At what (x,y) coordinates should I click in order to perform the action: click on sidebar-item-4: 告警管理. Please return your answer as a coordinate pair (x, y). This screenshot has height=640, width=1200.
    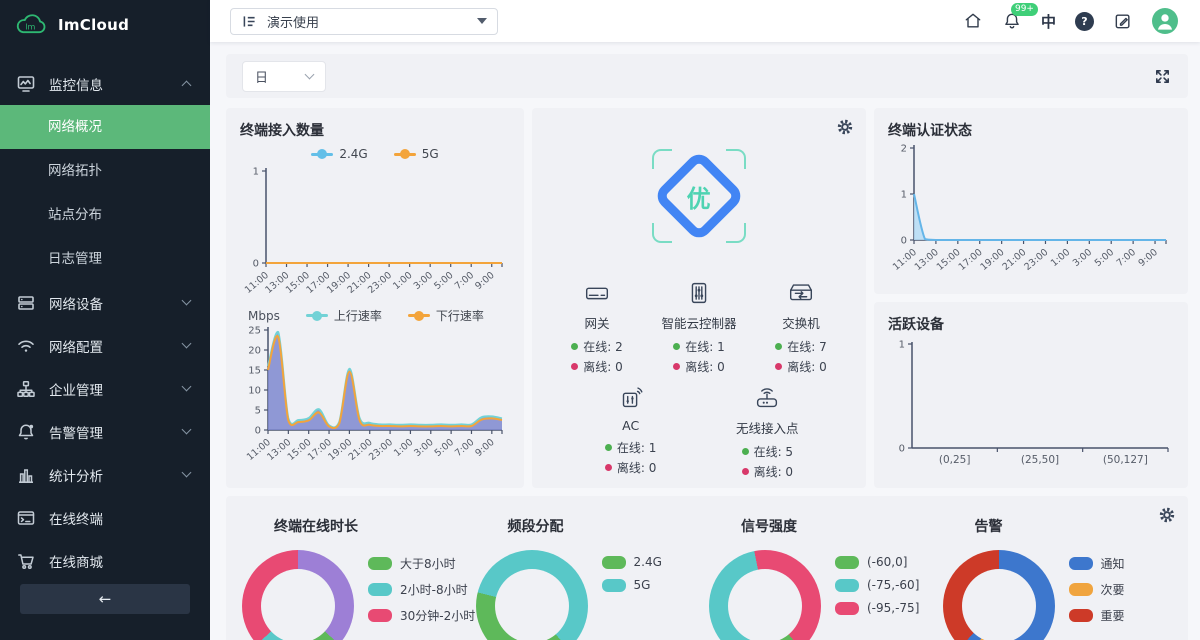
    Looking at the image, I should click on (105, 431).